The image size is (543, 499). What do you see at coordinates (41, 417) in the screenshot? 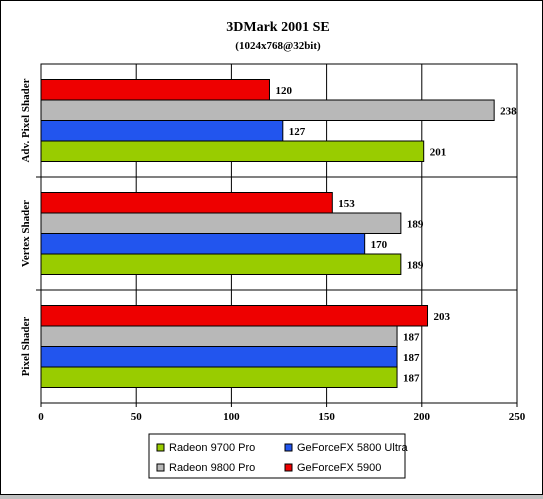
I see `x-tick-label: 0` at bounding box center [41, 417].